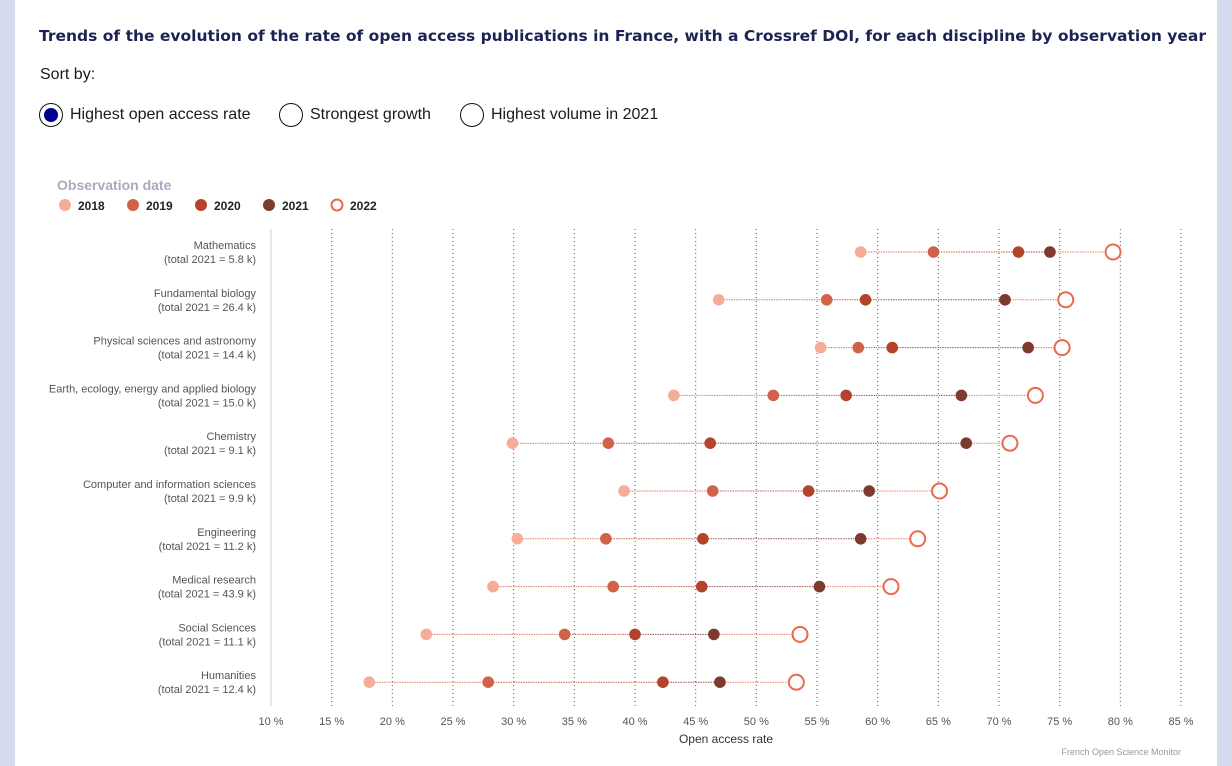 This screenshot has width=1232, height=766. I want to click on x-tick-label: 85 %, so click(1180, 722).